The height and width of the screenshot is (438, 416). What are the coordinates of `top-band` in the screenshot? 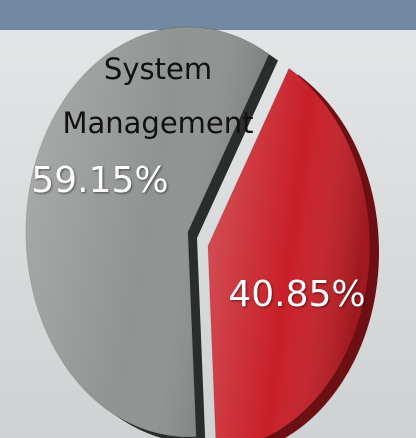 It's located at (208, 15).